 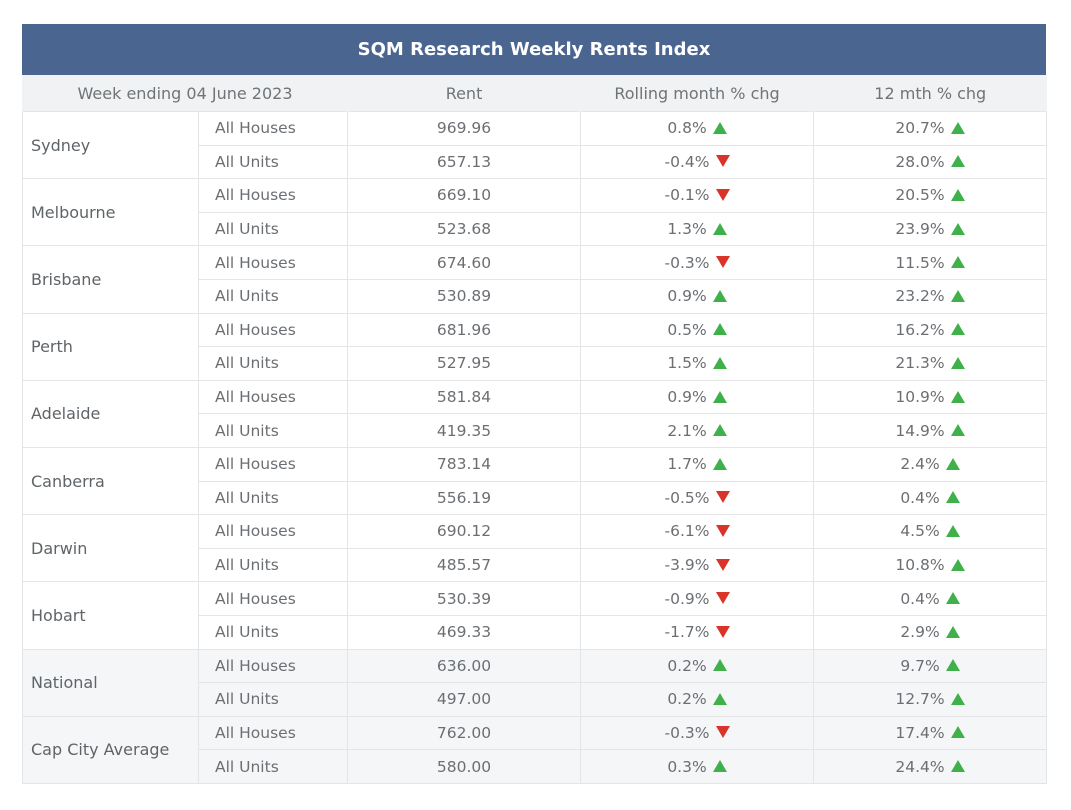 I want to click on column-header-12-month: 12 mth % chg, so click(x=930, y=93).